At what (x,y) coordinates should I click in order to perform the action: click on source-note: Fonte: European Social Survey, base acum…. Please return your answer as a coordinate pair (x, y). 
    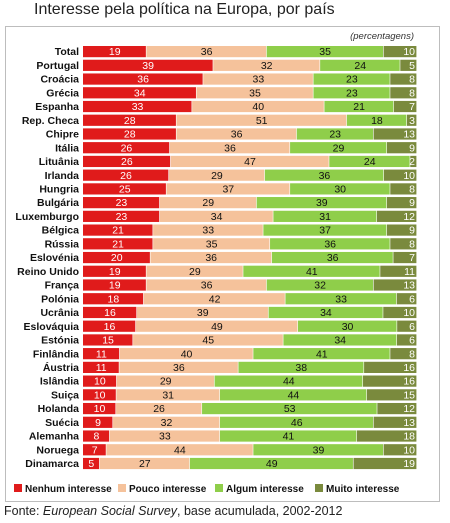
    Looking at the image, I should click on (173, 511).